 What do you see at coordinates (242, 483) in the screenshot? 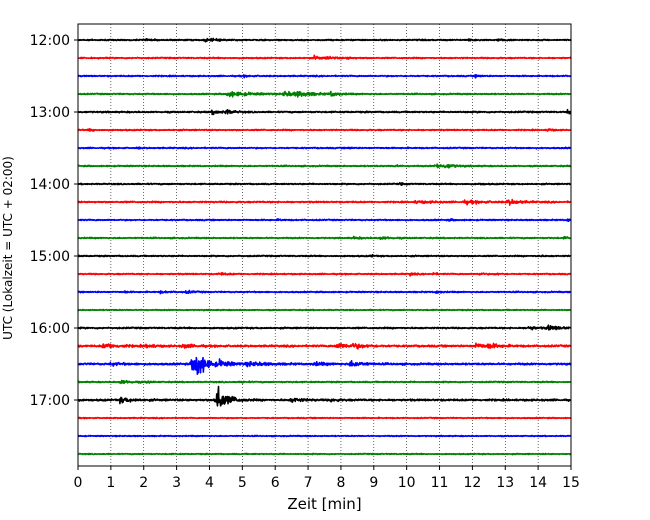
I see `x-tick-label: 5` at bounding box center [242, 483].